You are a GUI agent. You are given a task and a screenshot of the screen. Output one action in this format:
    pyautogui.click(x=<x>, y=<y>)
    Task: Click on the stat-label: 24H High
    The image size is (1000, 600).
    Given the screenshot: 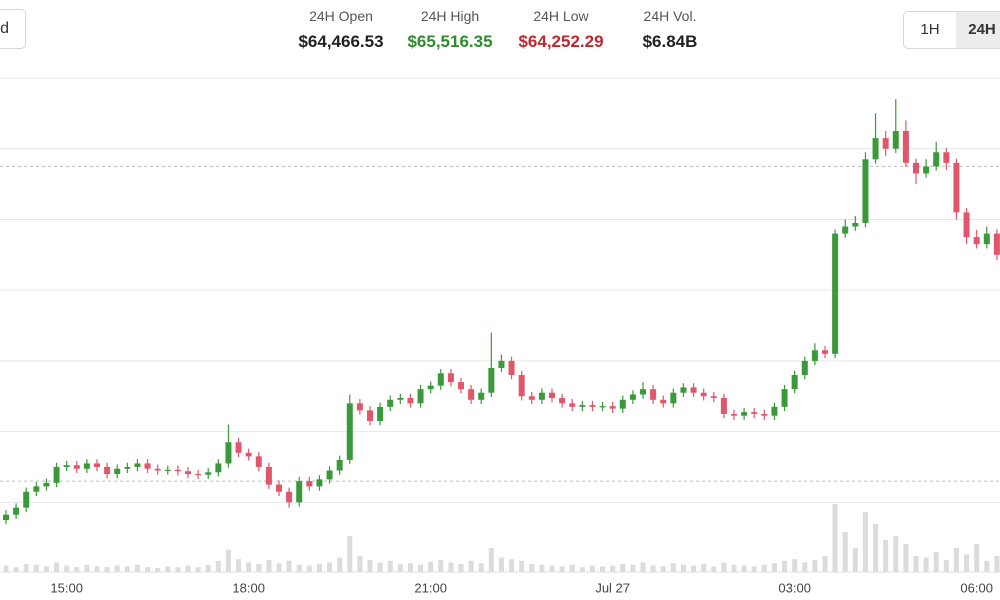 What is the action you would take?
    pyautogui.click(x=450, y=16)
    